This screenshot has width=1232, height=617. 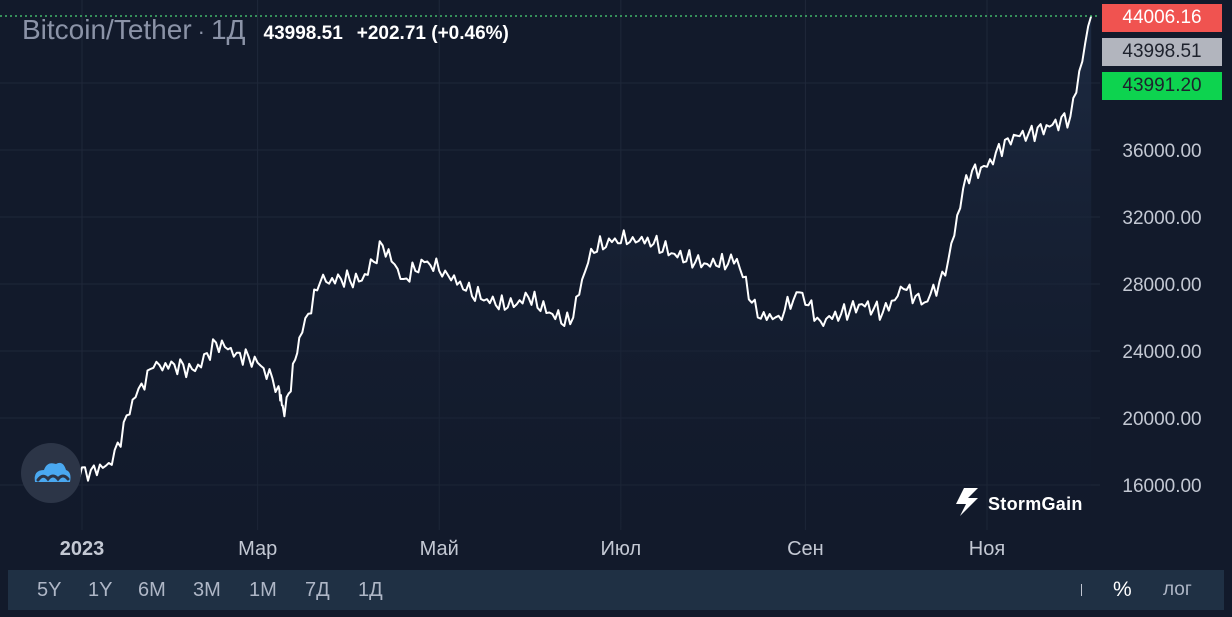 What do you see at coordinates (303, 33) in the screenshot?
I see `last-price: 43998.51` at bounding box center [303, 33].